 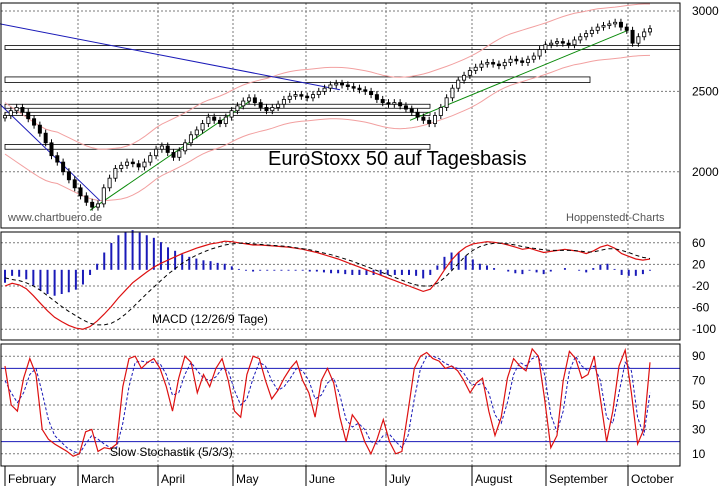 What do you see at coordinates (171, 452) in the screenshot?
I see `stochastic-label: Slow Stochastik (5/3/3)` at bounding box center [171, 452].